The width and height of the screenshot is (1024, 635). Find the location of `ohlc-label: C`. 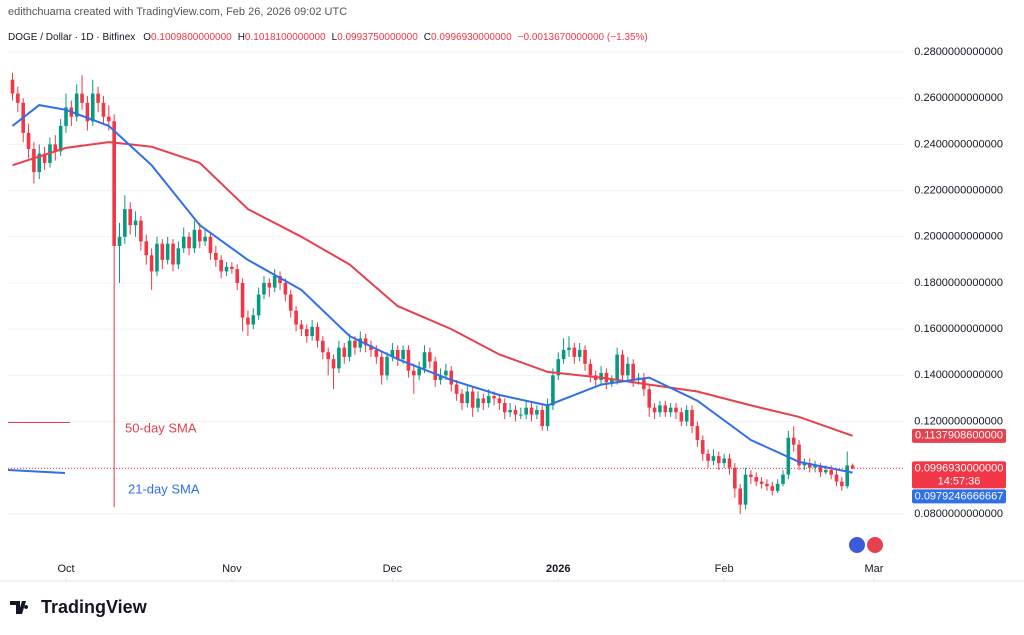

ohlc-label: C is located at coordinates (427, 37).